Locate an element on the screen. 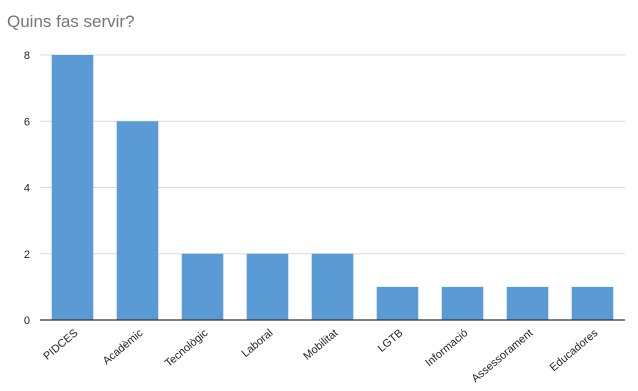  x-tick-label: Acadèmic is located at coordinates (123, 347).